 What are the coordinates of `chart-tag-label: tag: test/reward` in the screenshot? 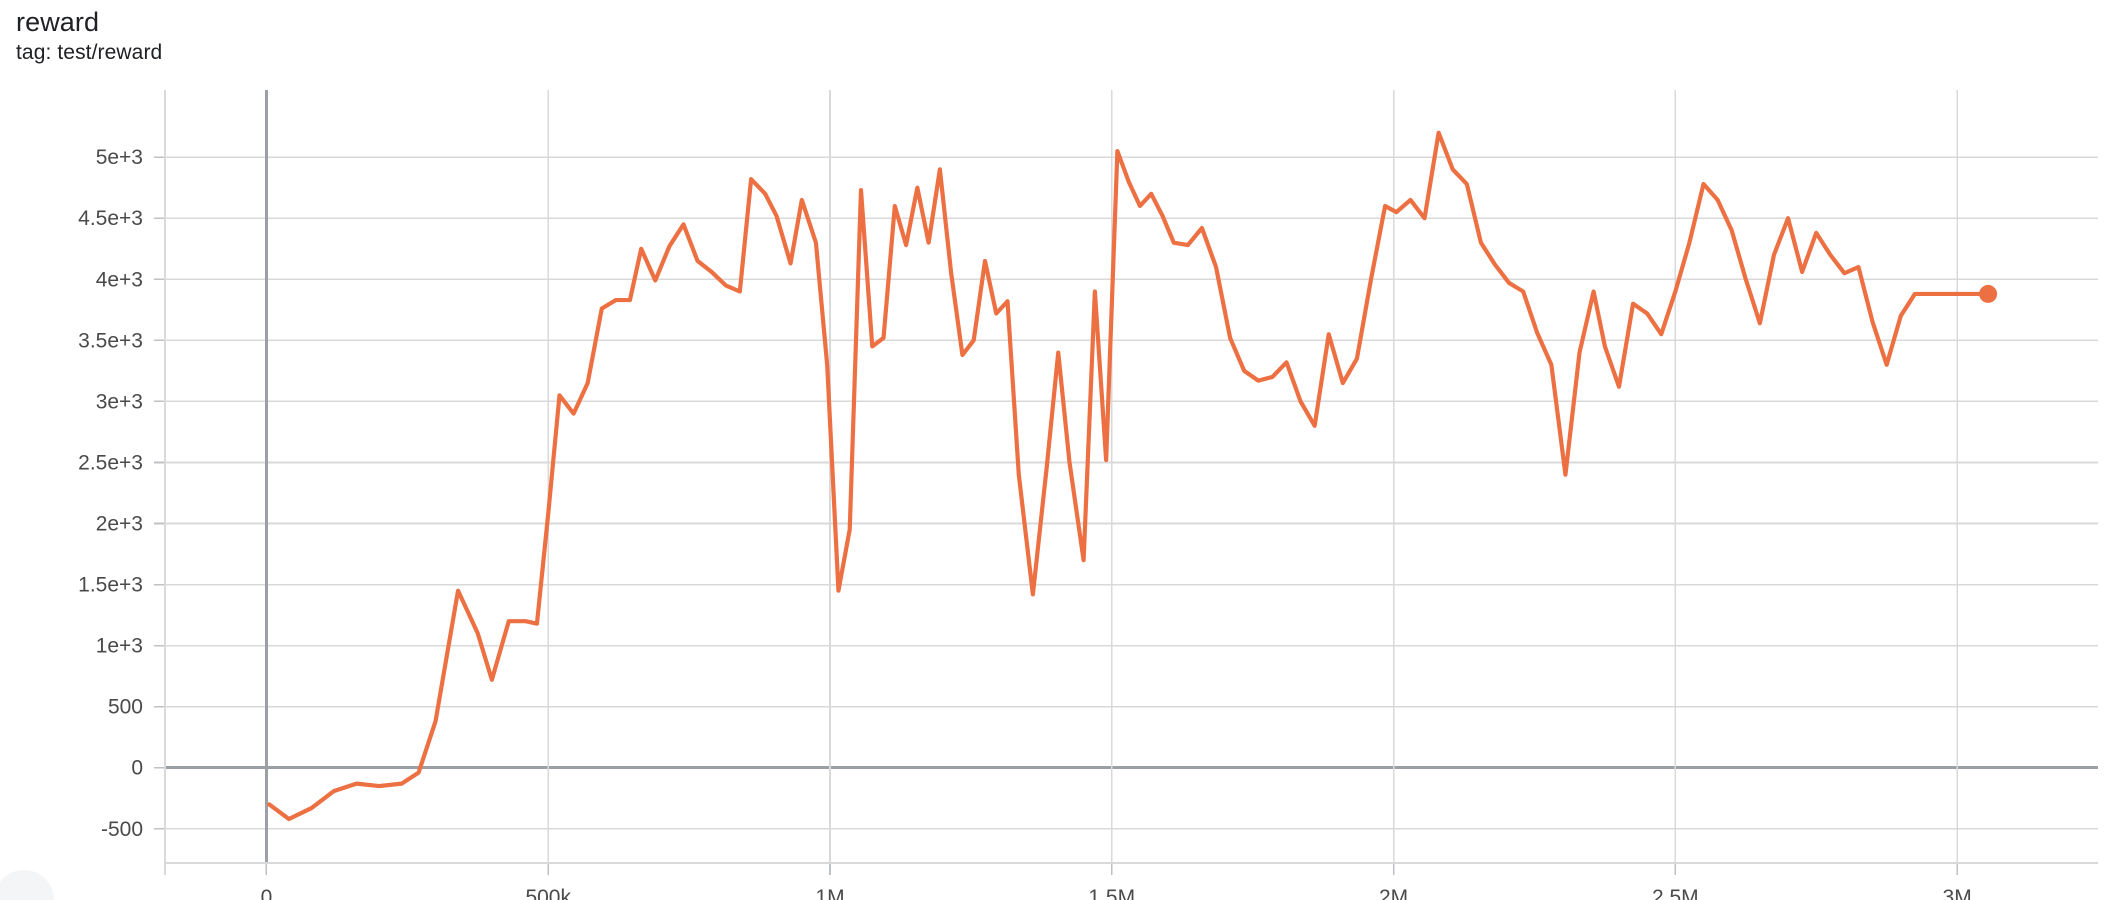 It's located at (89, 52).